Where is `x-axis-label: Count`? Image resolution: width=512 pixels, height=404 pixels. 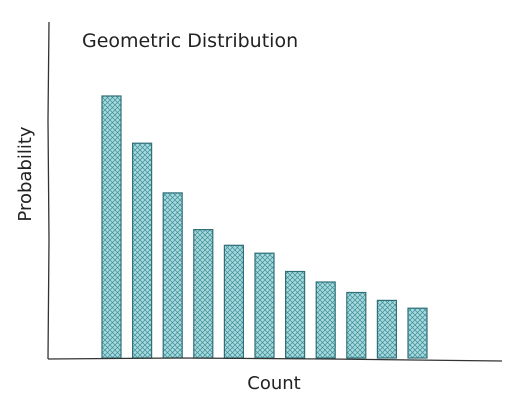
x-axis-label: Count is located at coordinates (273, 383).